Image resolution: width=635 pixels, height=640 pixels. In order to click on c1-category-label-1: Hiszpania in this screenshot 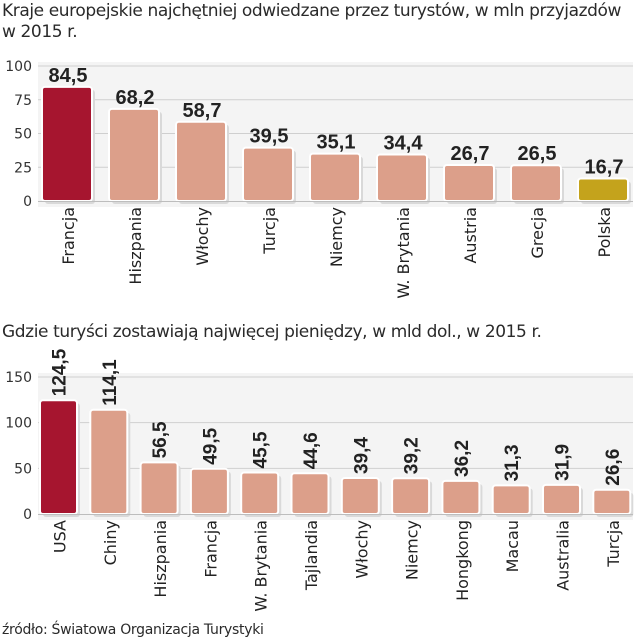, I will do `click(135, 246)`.